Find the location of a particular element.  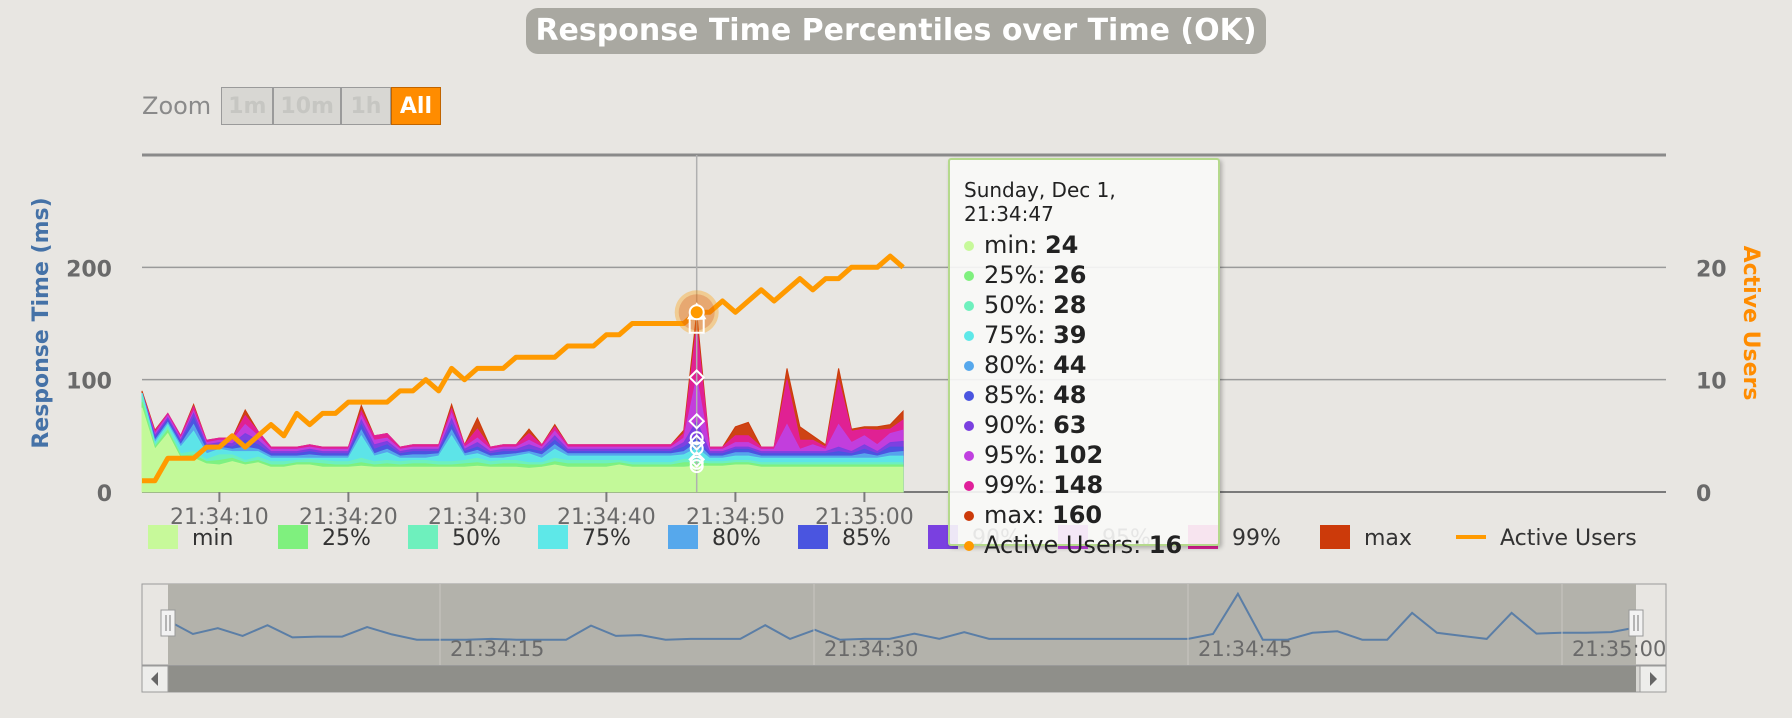

zoom-all-button: All is located at coordinates (415, 106).